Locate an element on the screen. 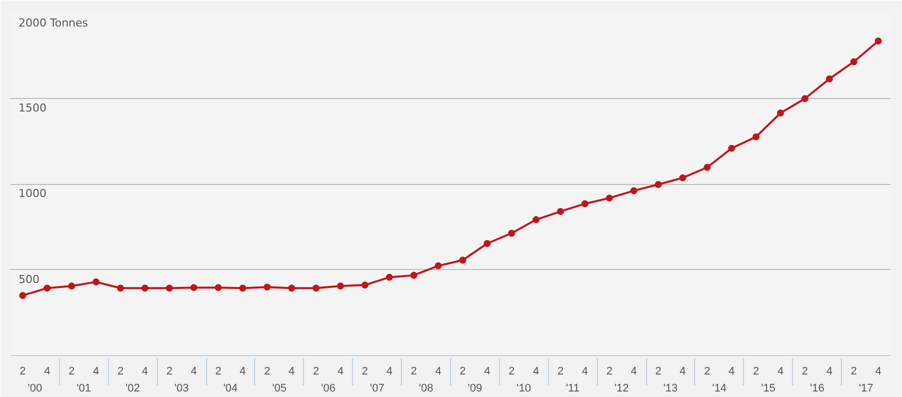  text: '00 is located at coordinates (35, 388).